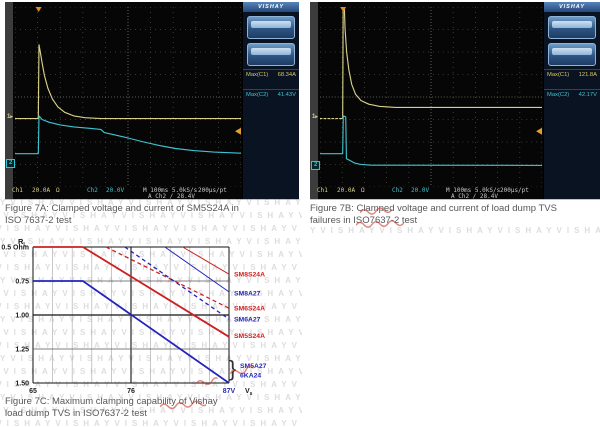 The width and height of the screenshot is (600, 427). I want to click on caption-line: ISO 7637-2 test, so click(38, 220).